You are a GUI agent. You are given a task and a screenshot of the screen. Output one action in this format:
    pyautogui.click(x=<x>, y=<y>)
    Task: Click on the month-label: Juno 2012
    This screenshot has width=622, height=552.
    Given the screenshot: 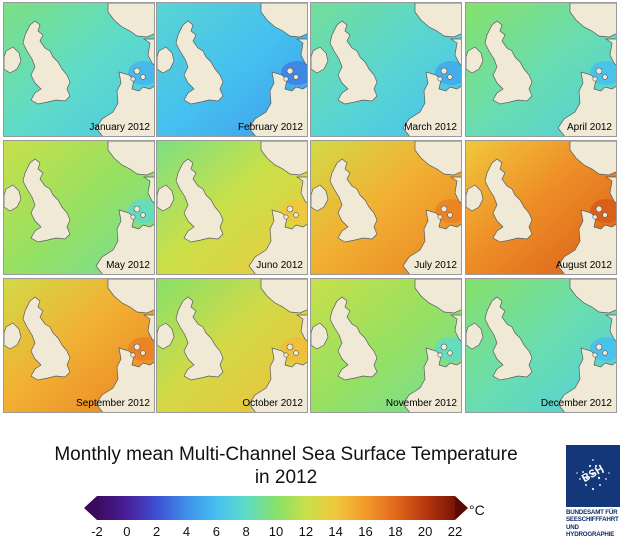 What is the action you would take?
    pyautogui.click(x=279, y=265)
    